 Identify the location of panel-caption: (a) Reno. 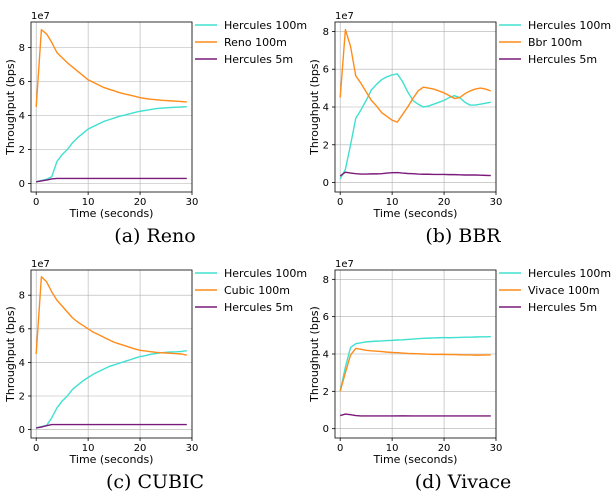
(154, 236).